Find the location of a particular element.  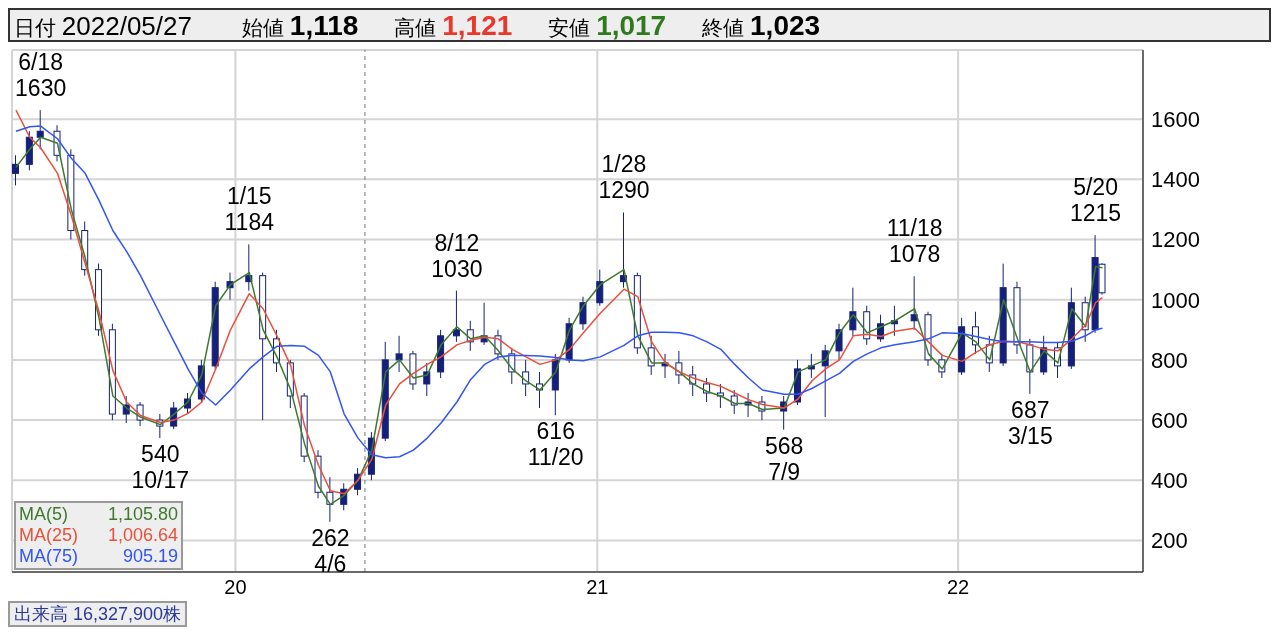

annotation: 1,105.80 is located at coordinates (143, 514).